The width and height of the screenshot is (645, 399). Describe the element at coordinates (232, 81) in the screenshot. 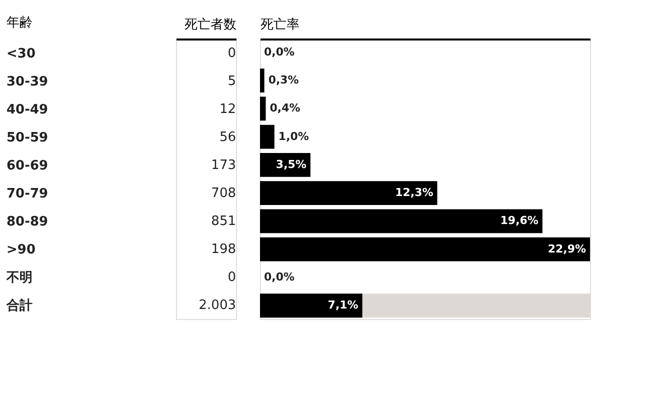

I see `data-label: 5` at that location.